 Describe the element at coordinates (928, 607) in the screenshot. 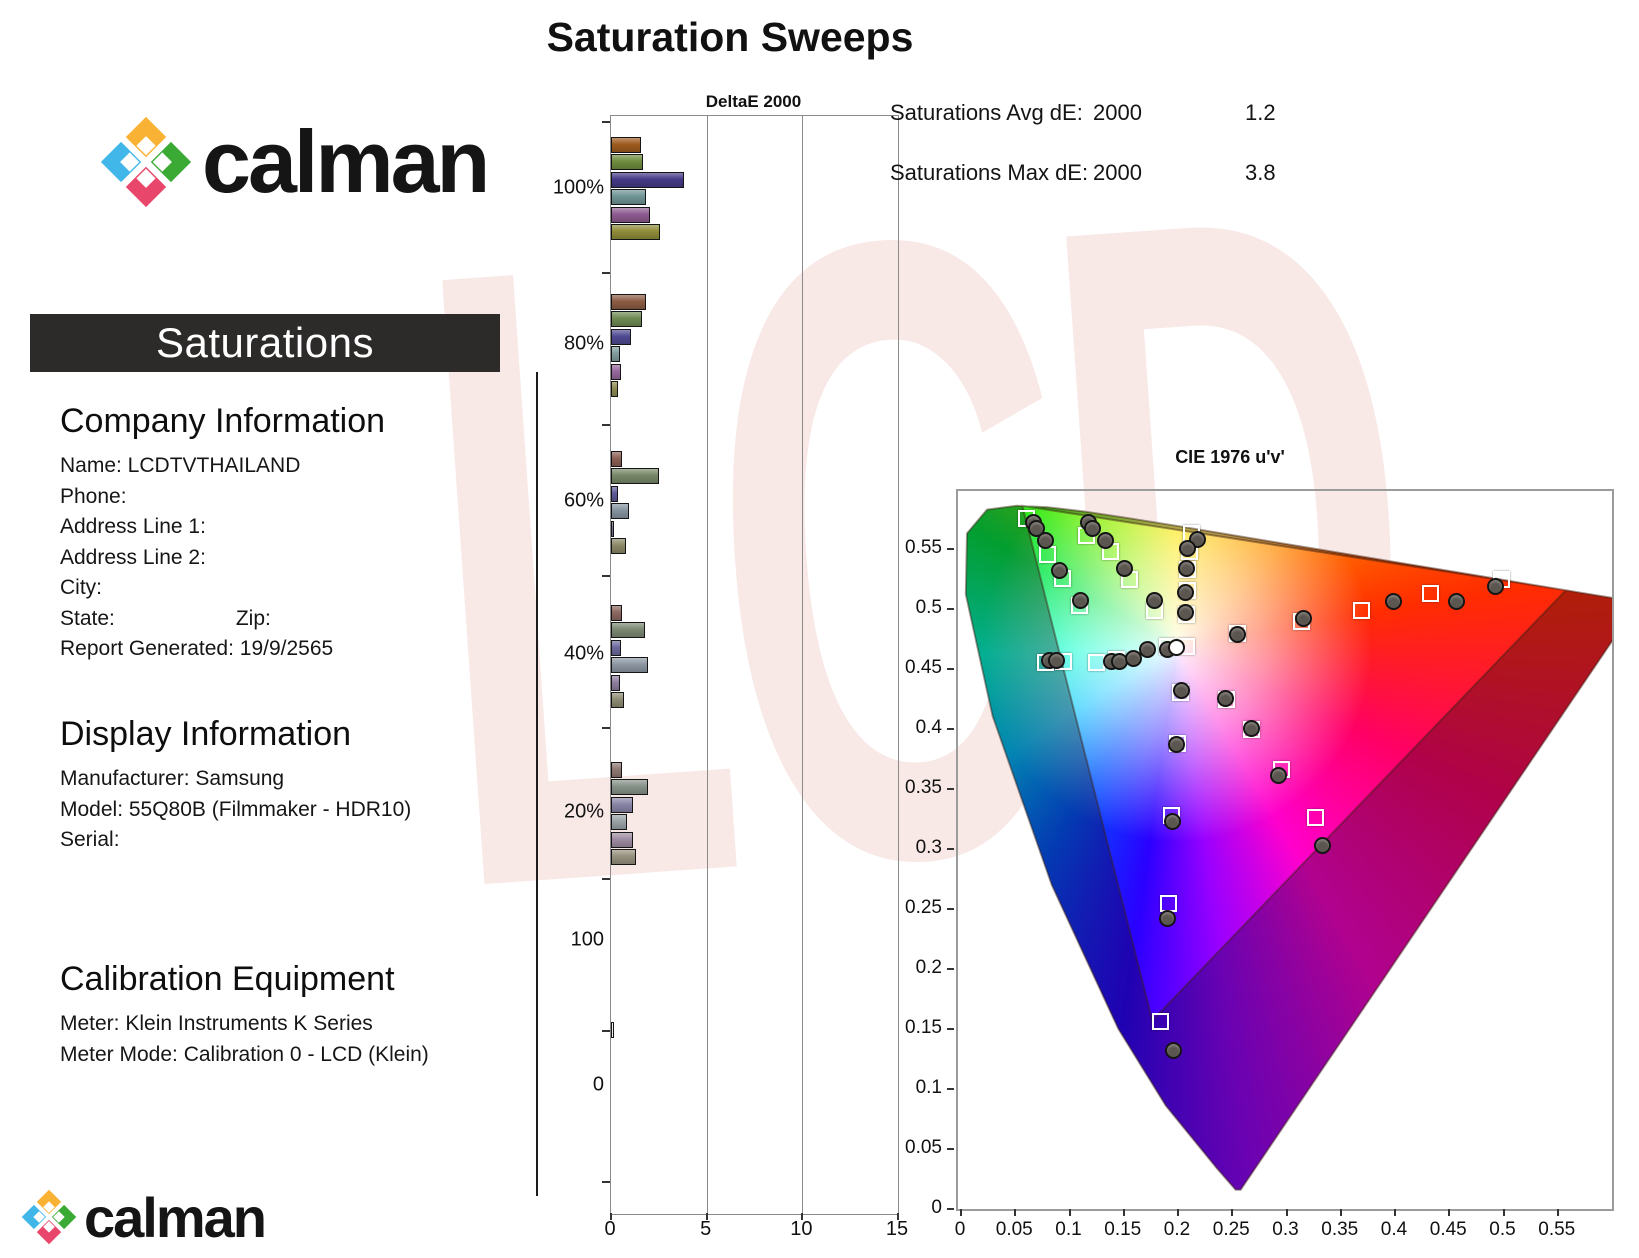

I see `cie-y-label: 0.5` at that location.